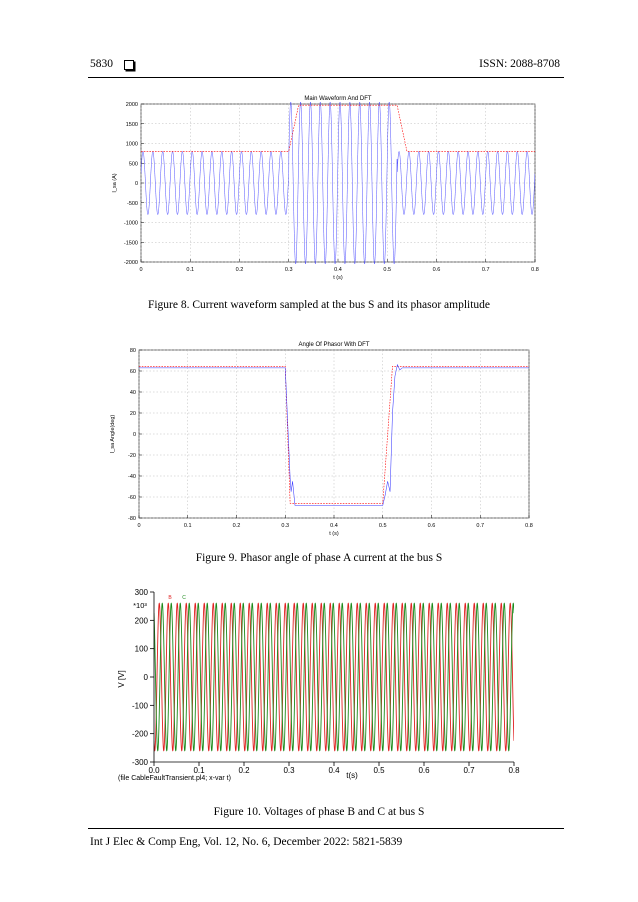 The width and height of the screenshot is (638, 902). Describe the element at coordinates (132, 204) in the screenshot. I see `y-tick-label: -500` at that location.